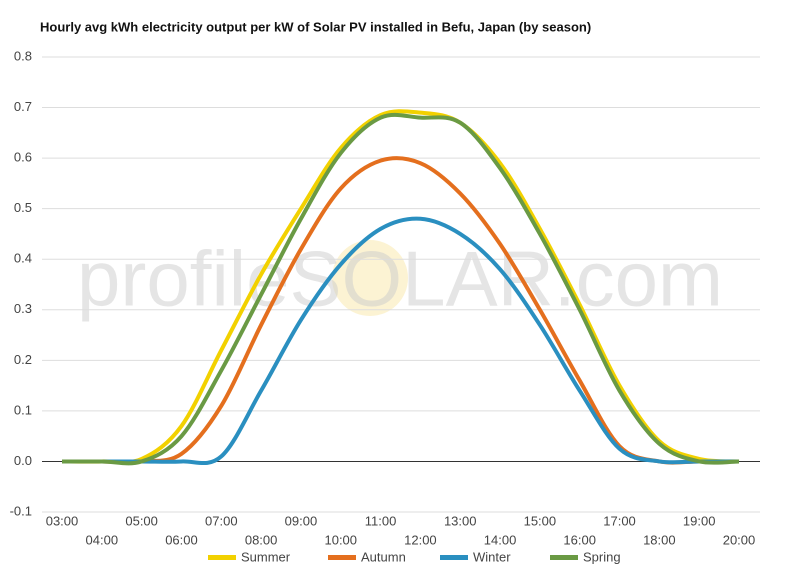 The width and height of the screenshot is (800, 570). Describe the element at coordinates (699, 520) in the screenshot. I see `x-tick-label: 19:00` at that location.